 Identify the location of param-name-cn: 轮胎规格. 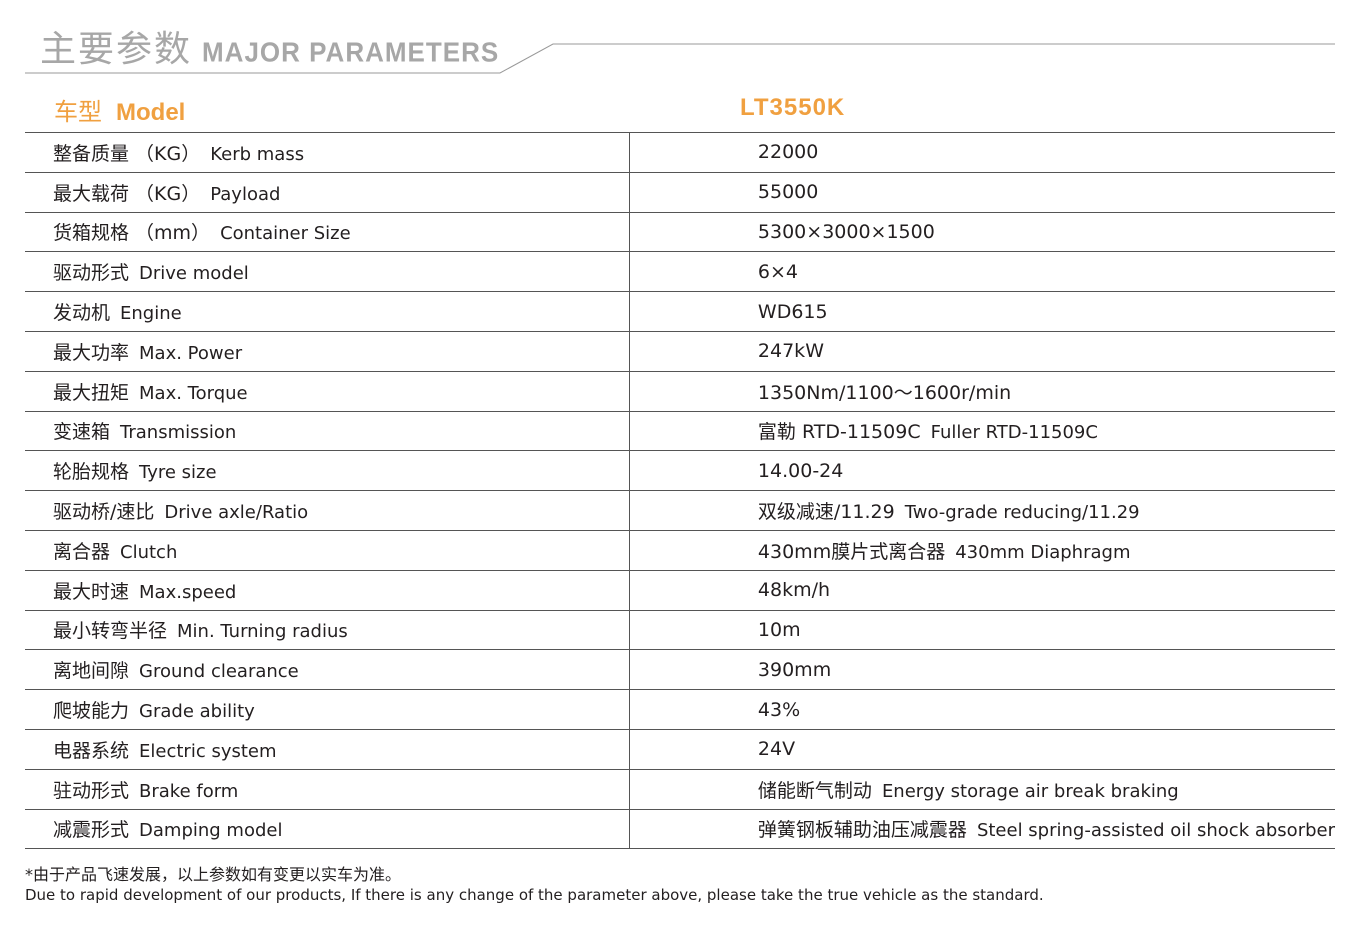
(91, 472).